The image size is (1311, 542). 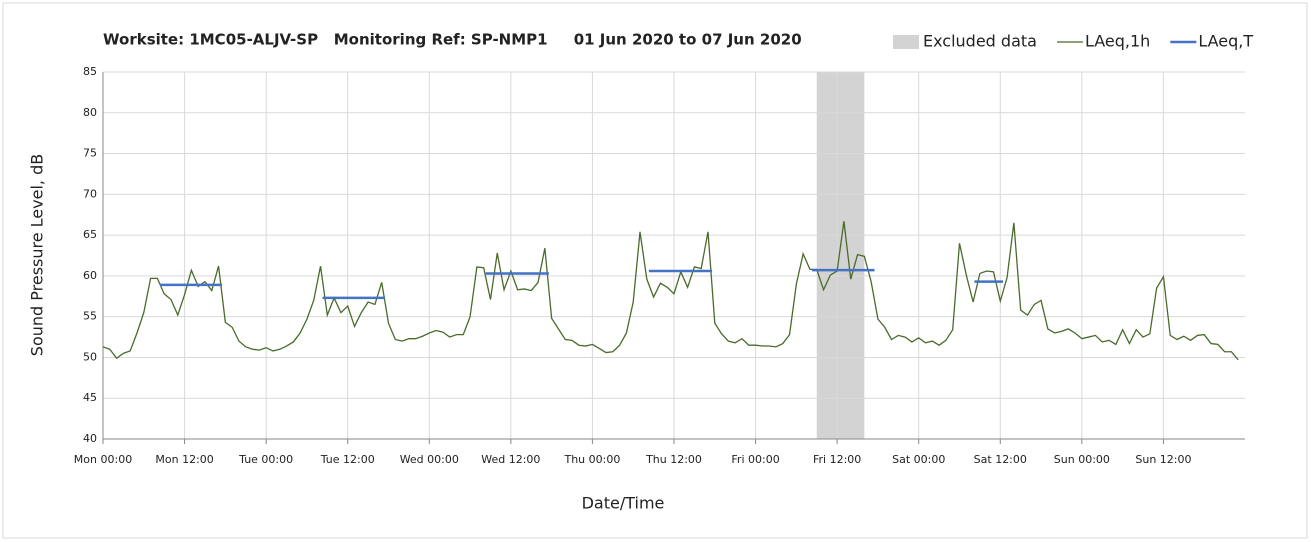 What do you see at coordinates (623, 503) in the screenshot?
I see `x-axis-title: Date/Time` at bounding box center [623, 503].